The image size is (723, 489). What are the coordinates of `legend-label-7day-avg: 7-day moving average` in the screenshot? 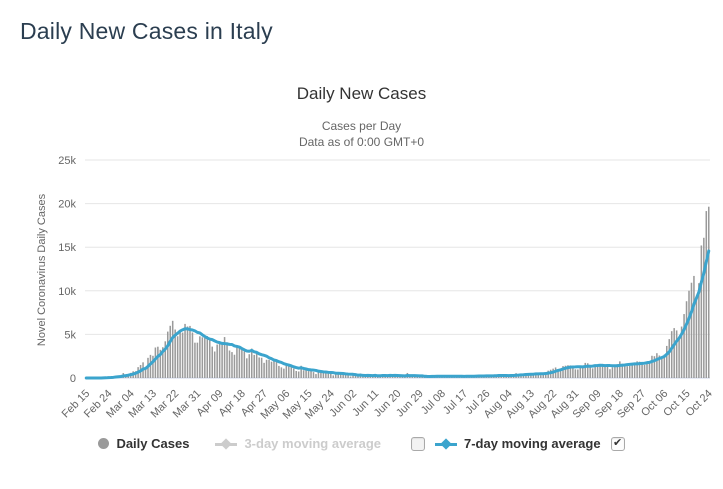 It's located at (532, 443).